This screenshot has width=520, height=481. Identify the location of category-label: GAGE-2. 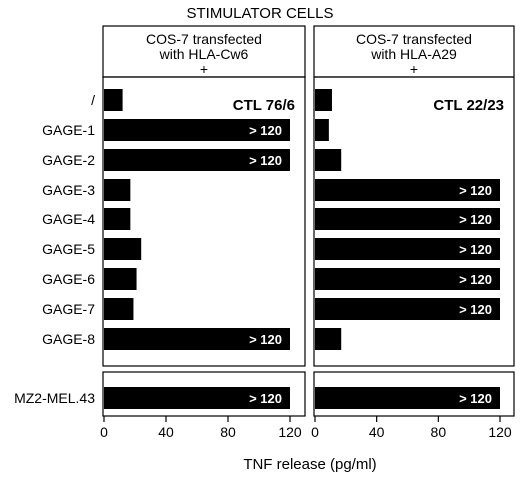
(68, 160).